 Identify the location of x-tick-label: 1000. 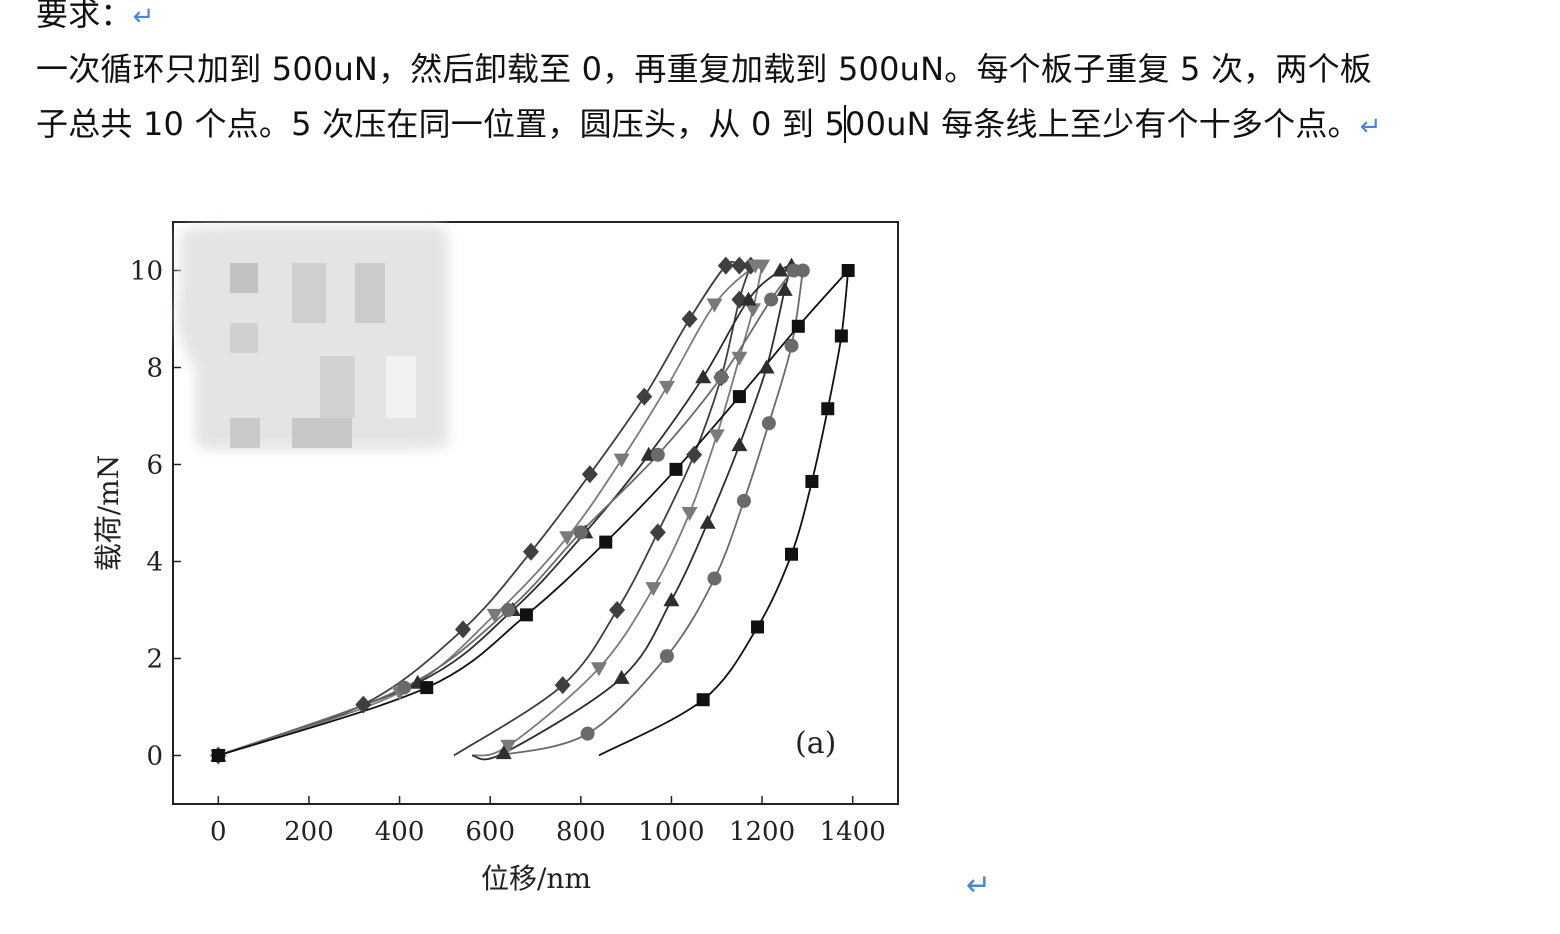
(671, 832).